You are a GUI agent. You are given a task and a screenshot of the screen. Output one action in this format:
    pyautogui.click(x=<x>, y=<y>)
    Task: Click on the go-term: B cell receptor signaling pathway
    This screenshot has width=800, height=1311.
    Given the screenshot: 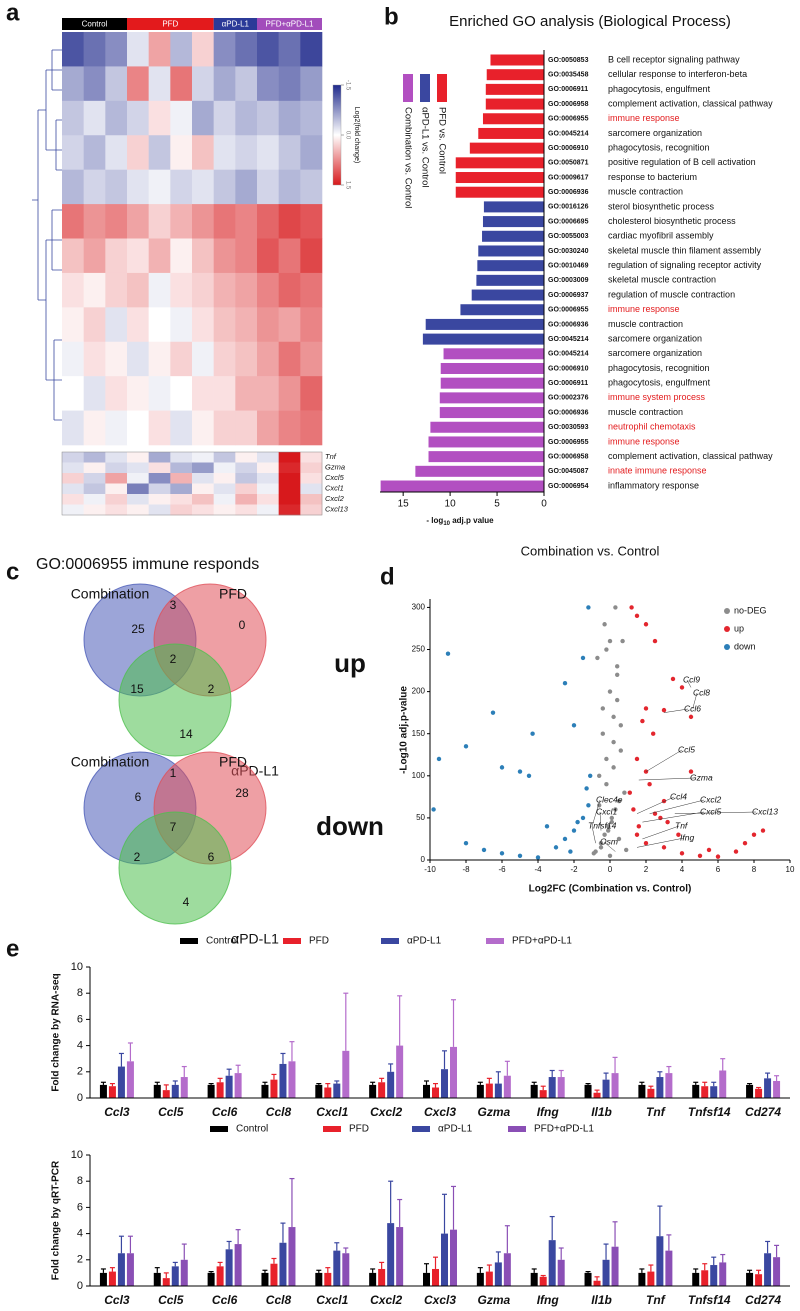 What is the action you would take?
    pyautogui.click(x=674, y=59)
    